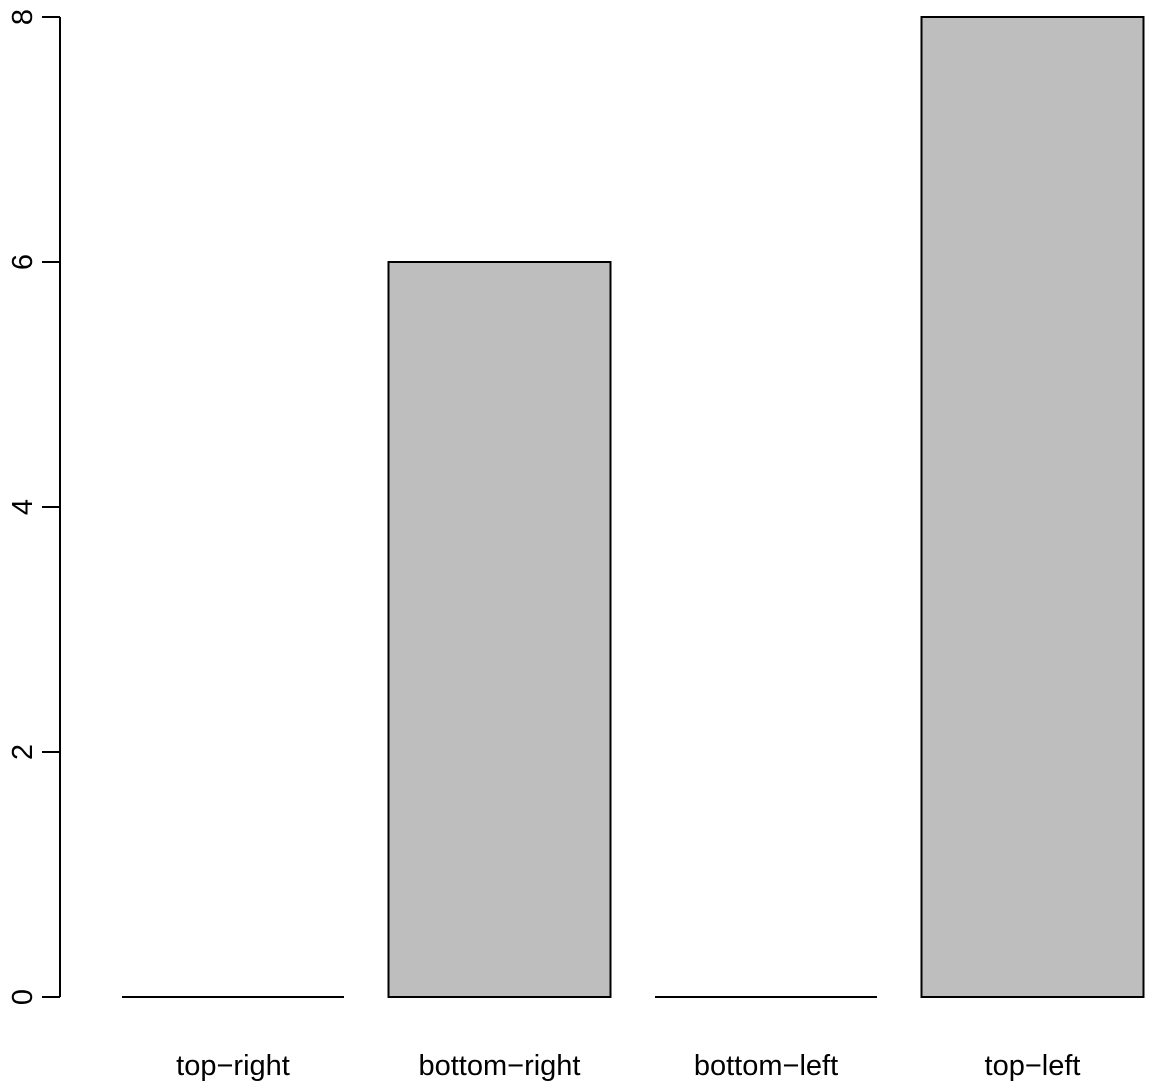 Image resolution: width=1152 pixels, height=1086 pixels. What do you see at coordinates (23, 997) in the screenshot?
I see `y-tick-label: 0` at bounding box center [23, 997].